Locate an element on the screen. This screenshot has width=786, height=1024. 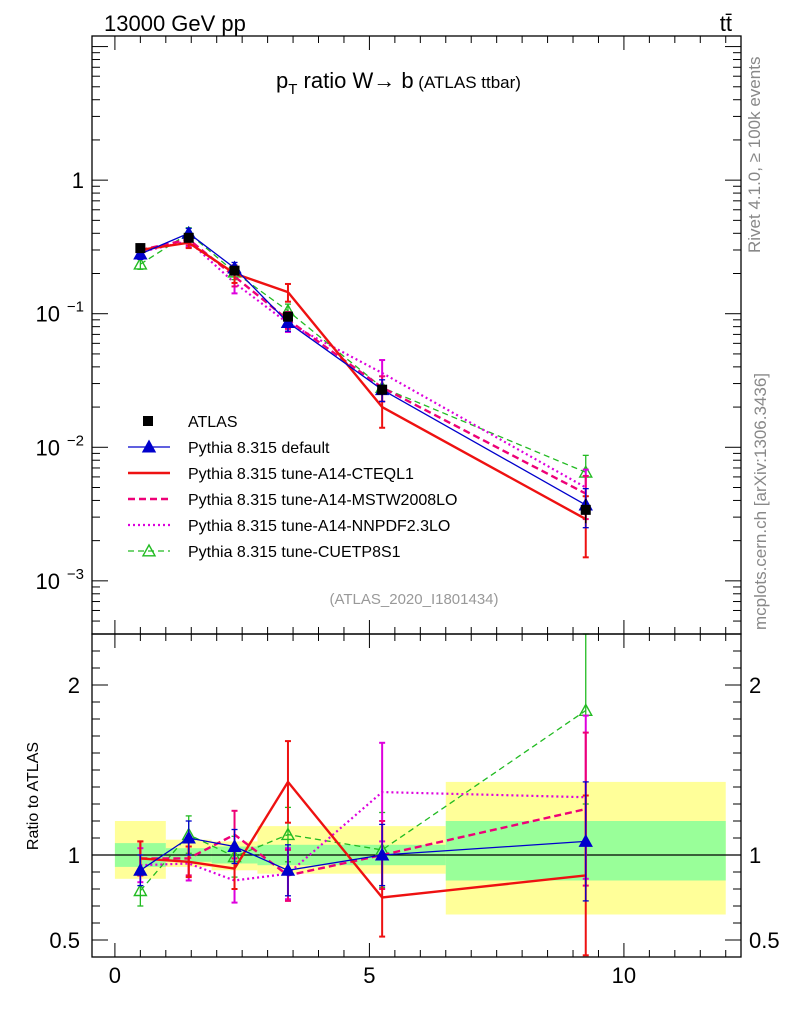
legend-label-4: Pythia 8.315 tune-CUETP8S1 is located at coordinates (294, 552).